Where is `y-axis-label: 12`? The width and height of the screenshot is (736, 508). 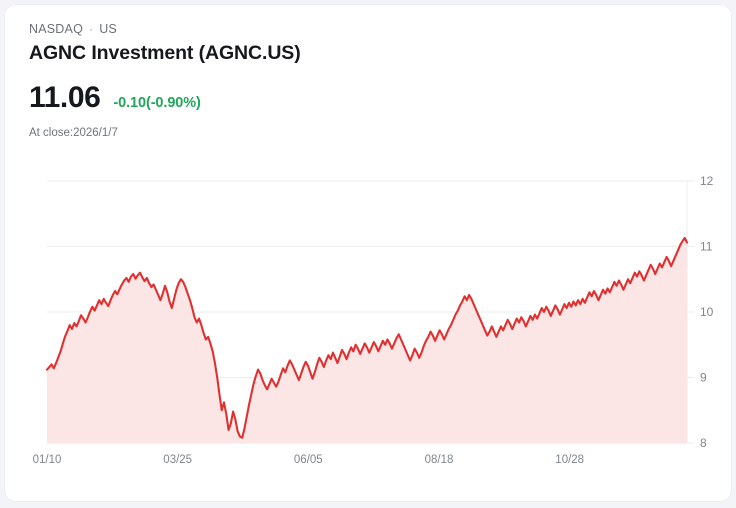 y-axis-label: 12 is located at coordinates (707, 181).